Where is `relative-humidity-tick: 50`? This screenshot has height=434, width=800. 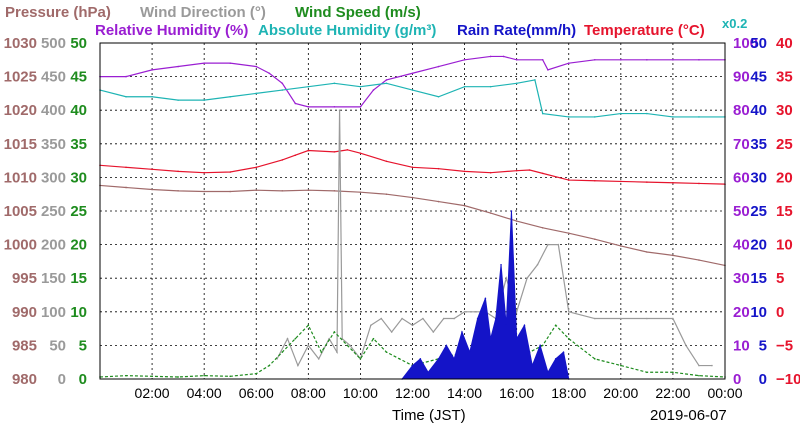 relative-humidity-tick: 50 is located at coordinates (741, 211).